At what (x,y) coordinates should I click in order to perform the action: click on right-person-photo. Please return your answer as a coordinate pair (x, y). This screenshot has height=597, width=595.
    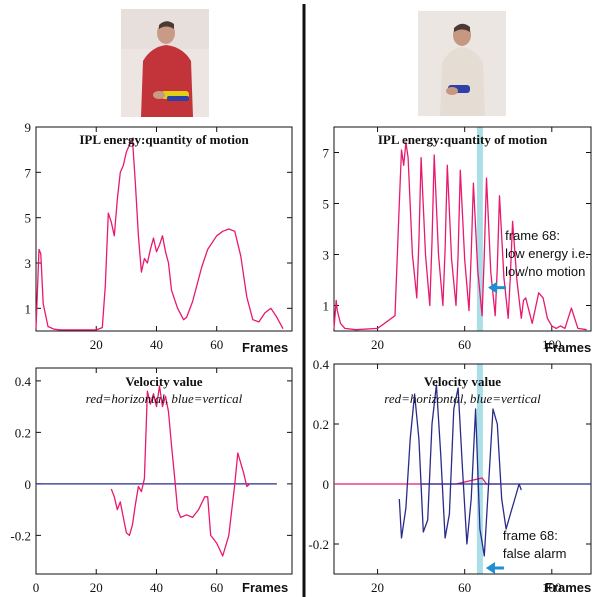
    Looking at the image, I should click on (462, 63).